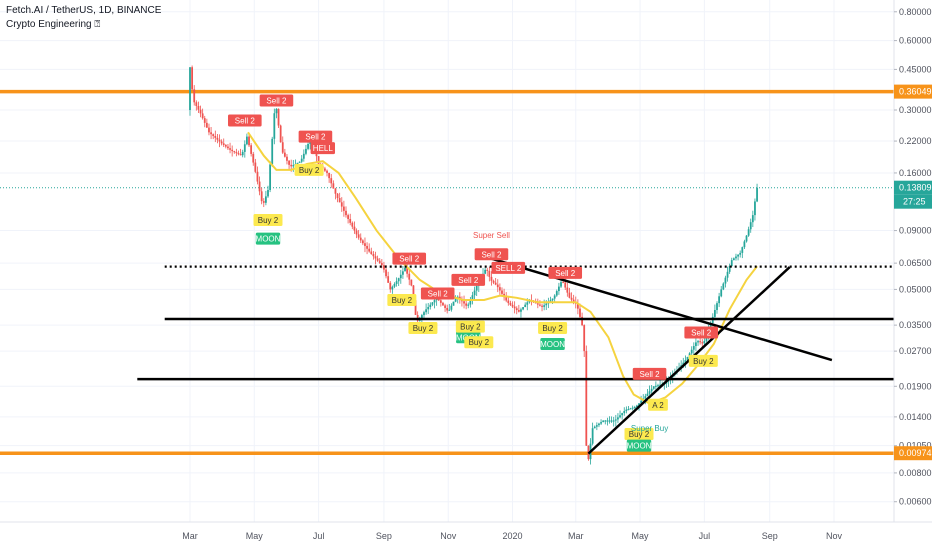 Image resolution: width=932 pixels, height=550 pixels. I want to click on time-tick-label: May, so click(255, 536).